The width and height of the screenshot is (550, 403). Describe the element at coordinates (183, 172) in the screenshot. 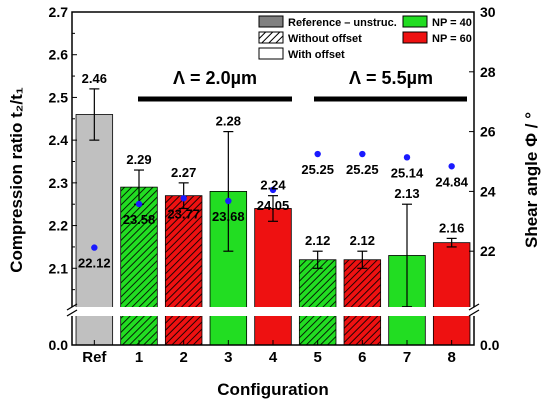

I see `bar-value-label-2: 2.27` at that location.